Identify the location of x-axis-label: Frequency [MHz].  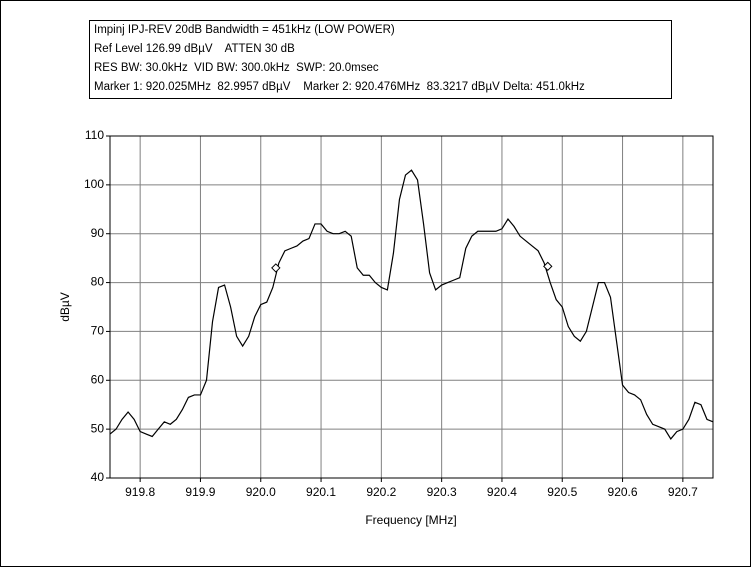
(410, 520).